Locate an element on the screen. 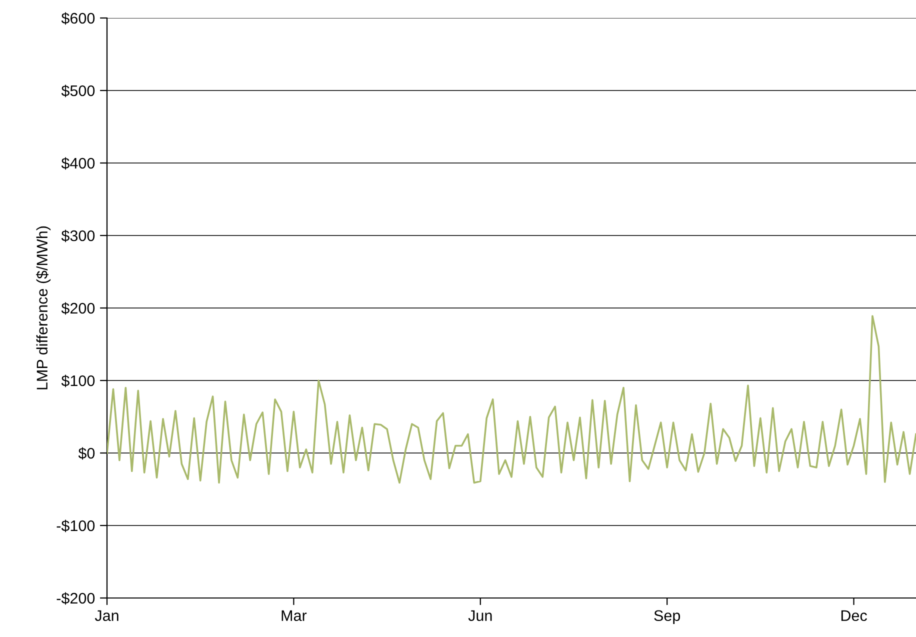  x-tick-label: Mar is located at coordinates (294, 616).